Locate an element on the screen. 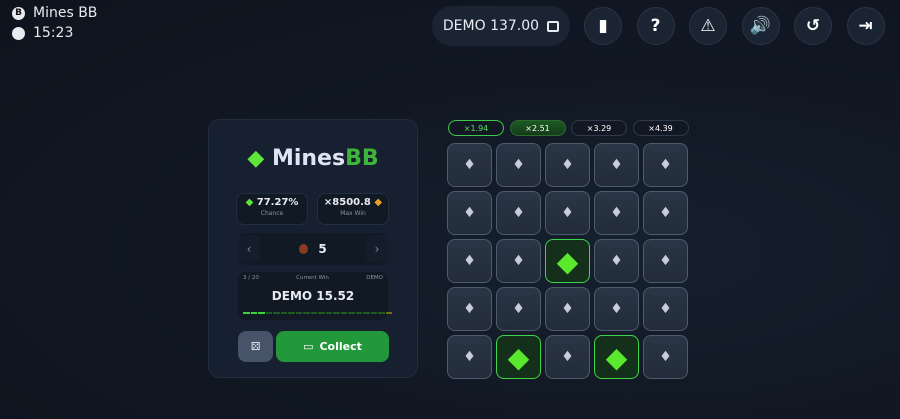  help-icon: ? is located at coordinates (655, 26).